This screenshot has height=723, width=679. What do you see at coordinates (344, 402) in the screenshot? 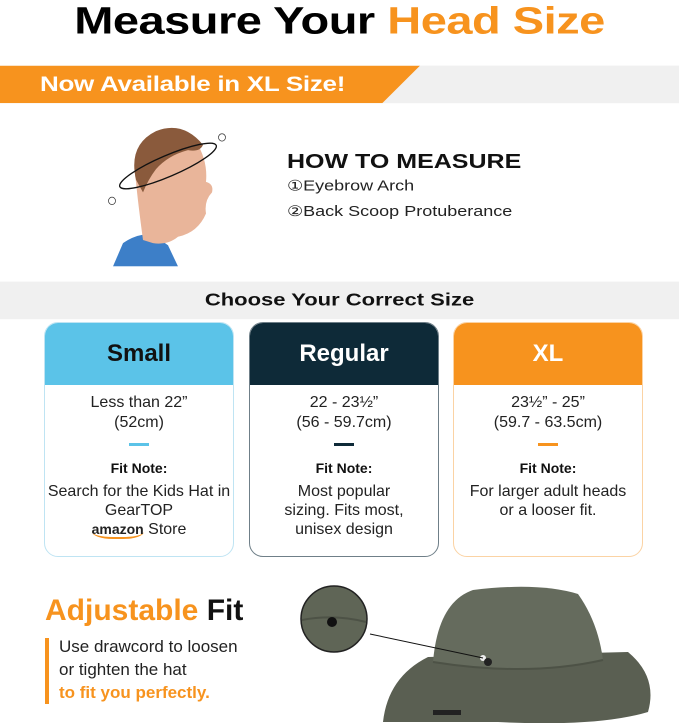
I see `range-inches: 22 - 23½”` at bounding box center [344, 402].